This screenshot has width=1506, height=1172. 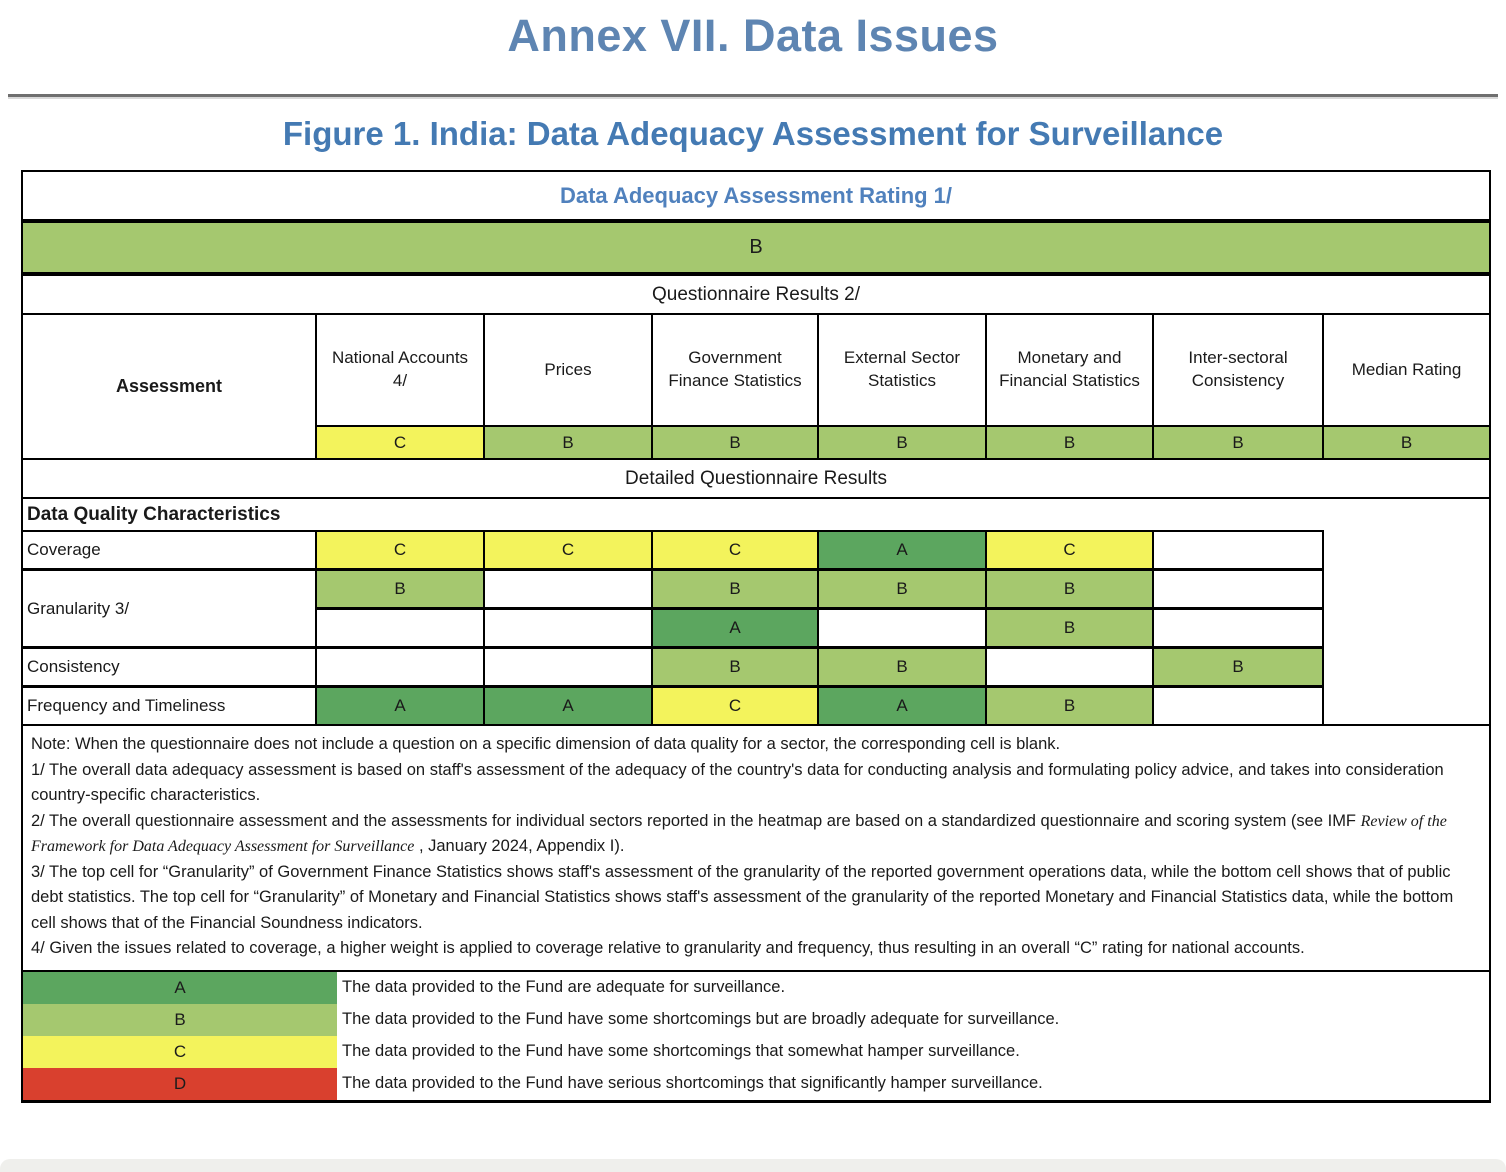 I want to click on questionnaire-section-title: Questionnaire Results 2/, so click(x=756, y=294).